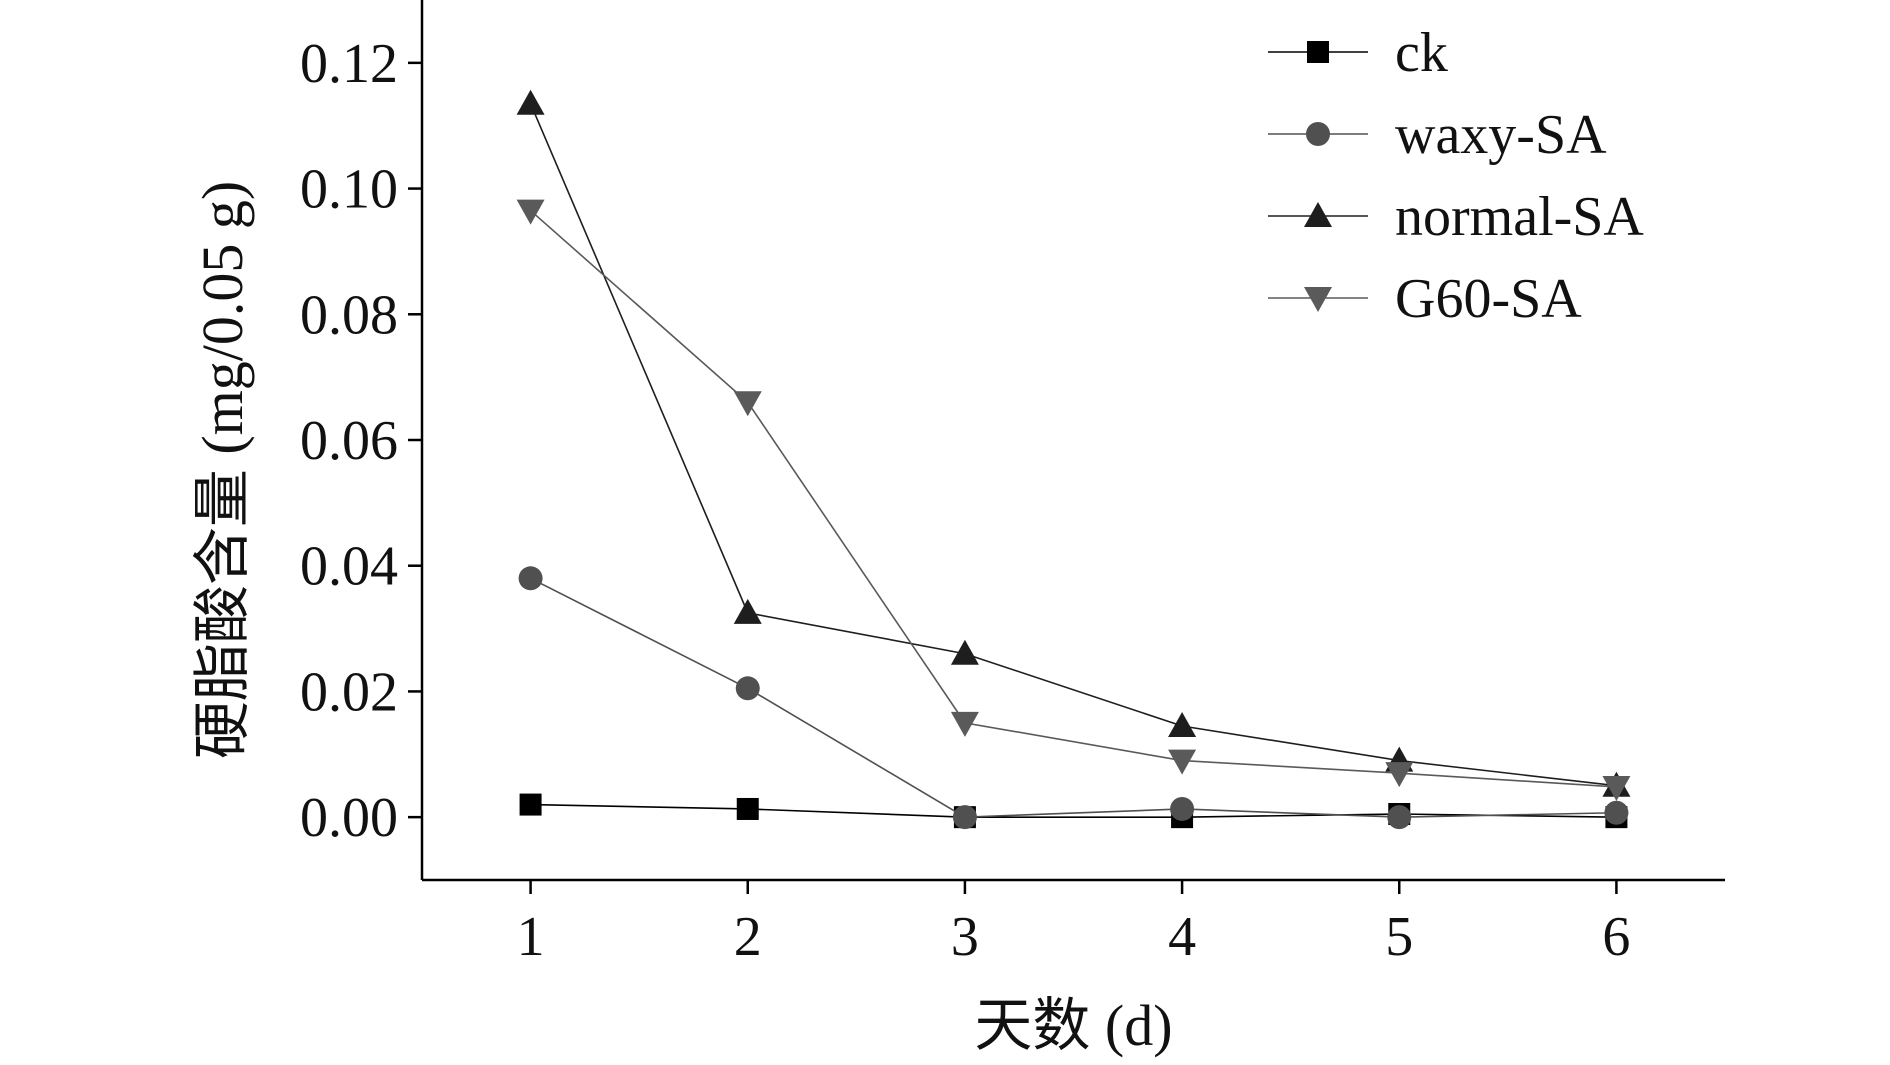 Image resolution: width=1890 pixels, height=1065 pixels. What do you see at coordinates (1616, 937) in the screenshot?
I see `x-tick-label: 6` at bounding box center [1616, 937].